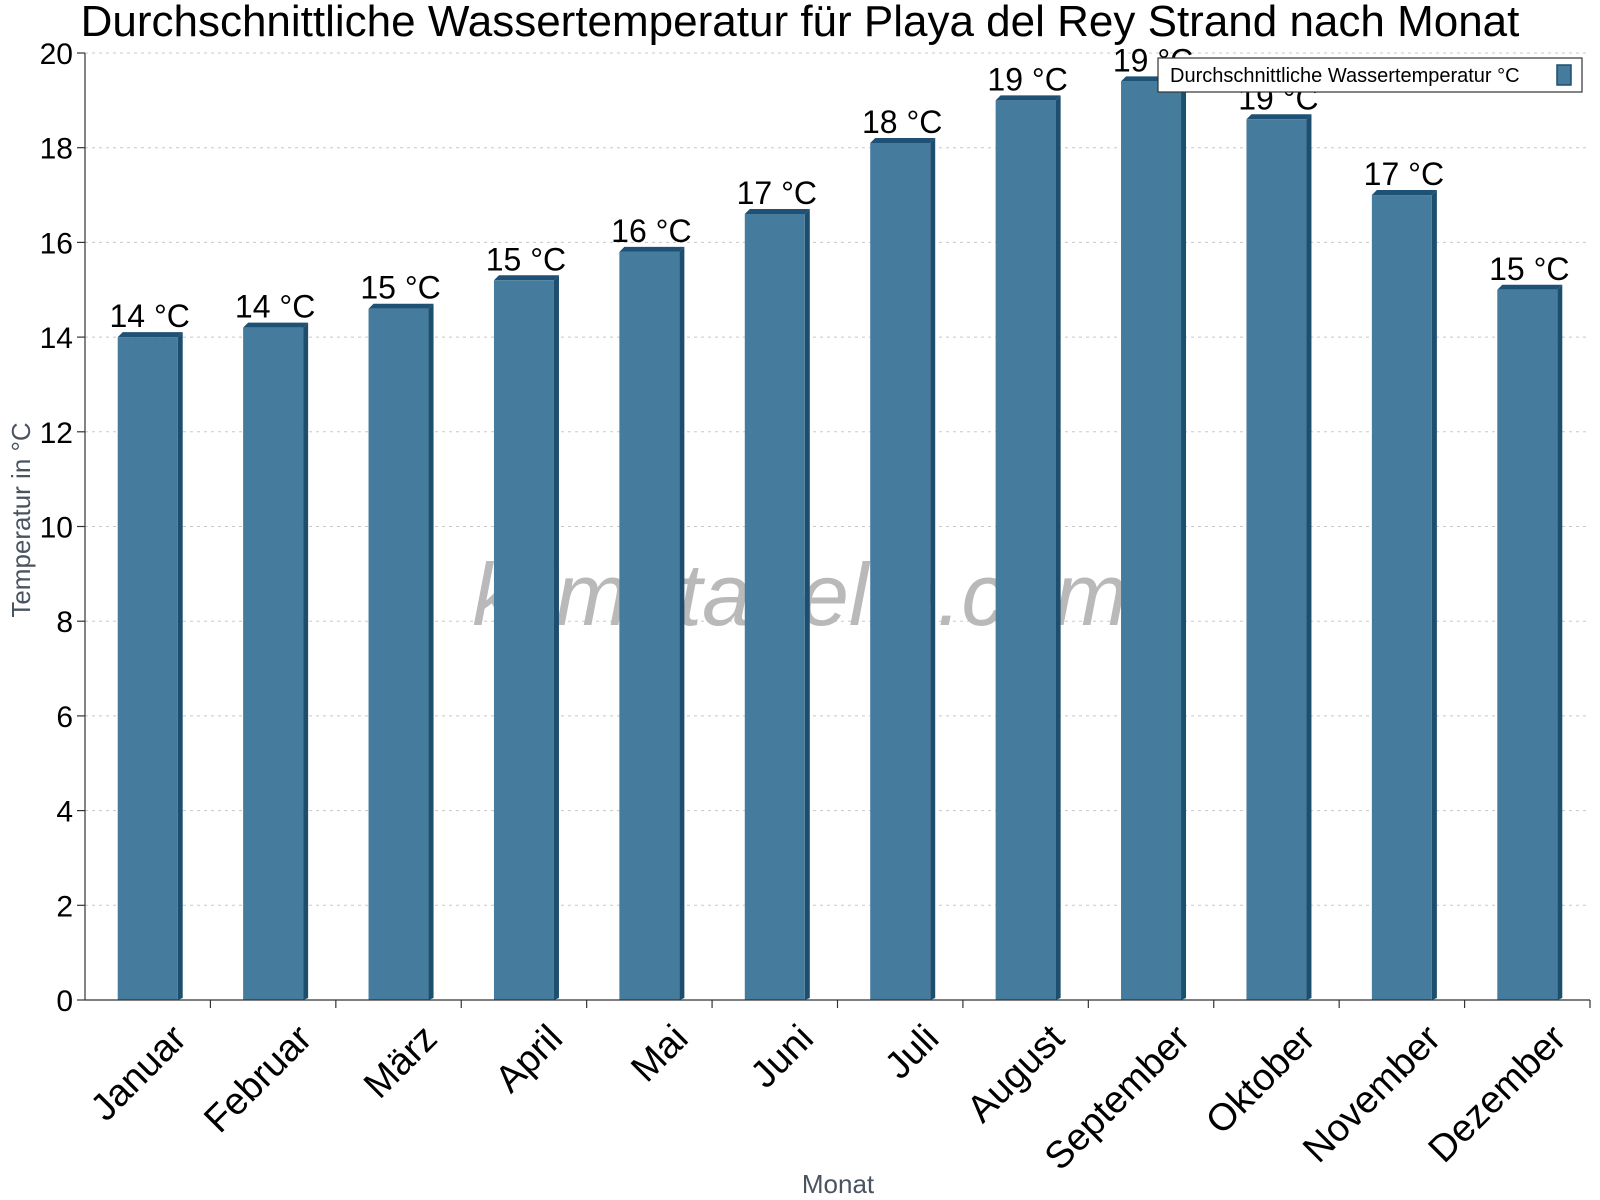  Describe the element at coordinates (838, 1184) in the screenshot. I see `x-axis-label: Monat` at that location.